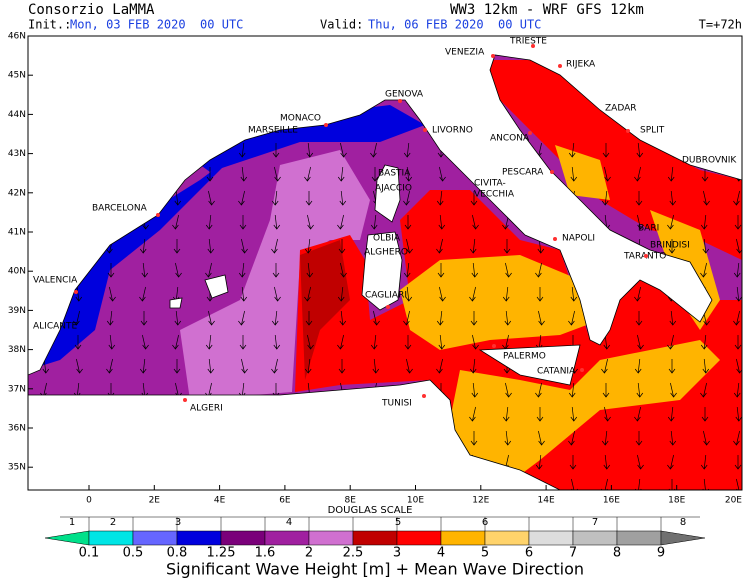 This screenshot has width=751, height=580. What do you see at coordinates (91, 10) in the screenshot?
I see `title: Consorzio LaMMA` at bounding box center [91, 10].